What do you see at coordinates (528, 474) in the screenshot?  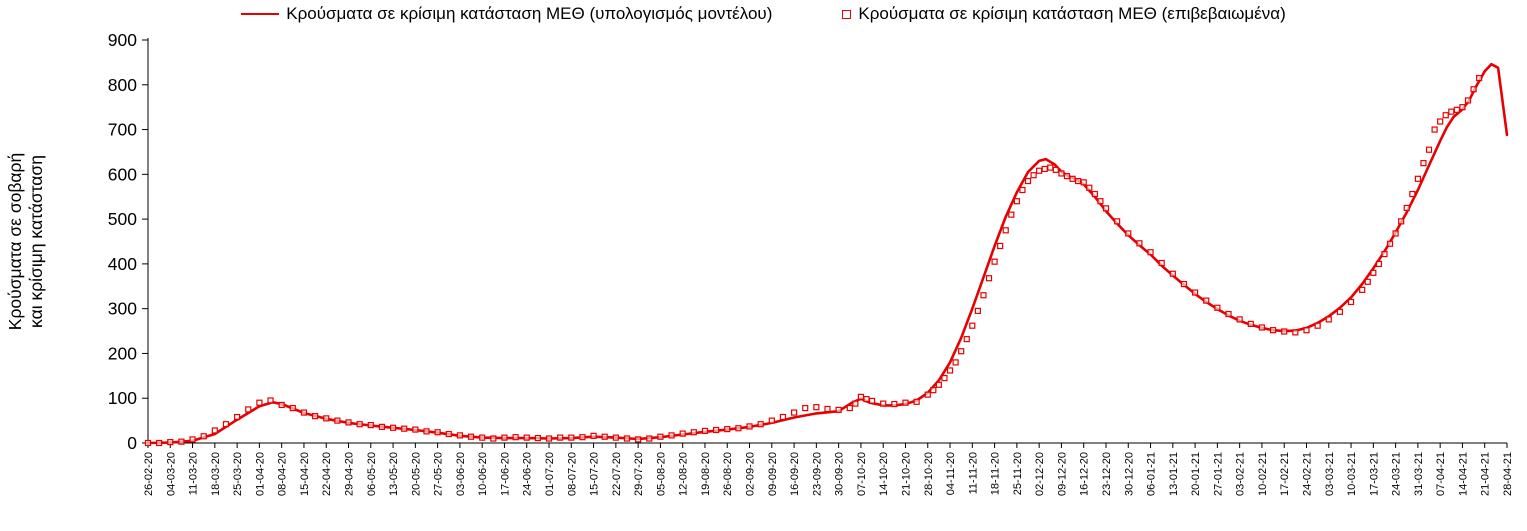 I see `x-tick-label: 24-06-20` at bounding box center [528, 474].